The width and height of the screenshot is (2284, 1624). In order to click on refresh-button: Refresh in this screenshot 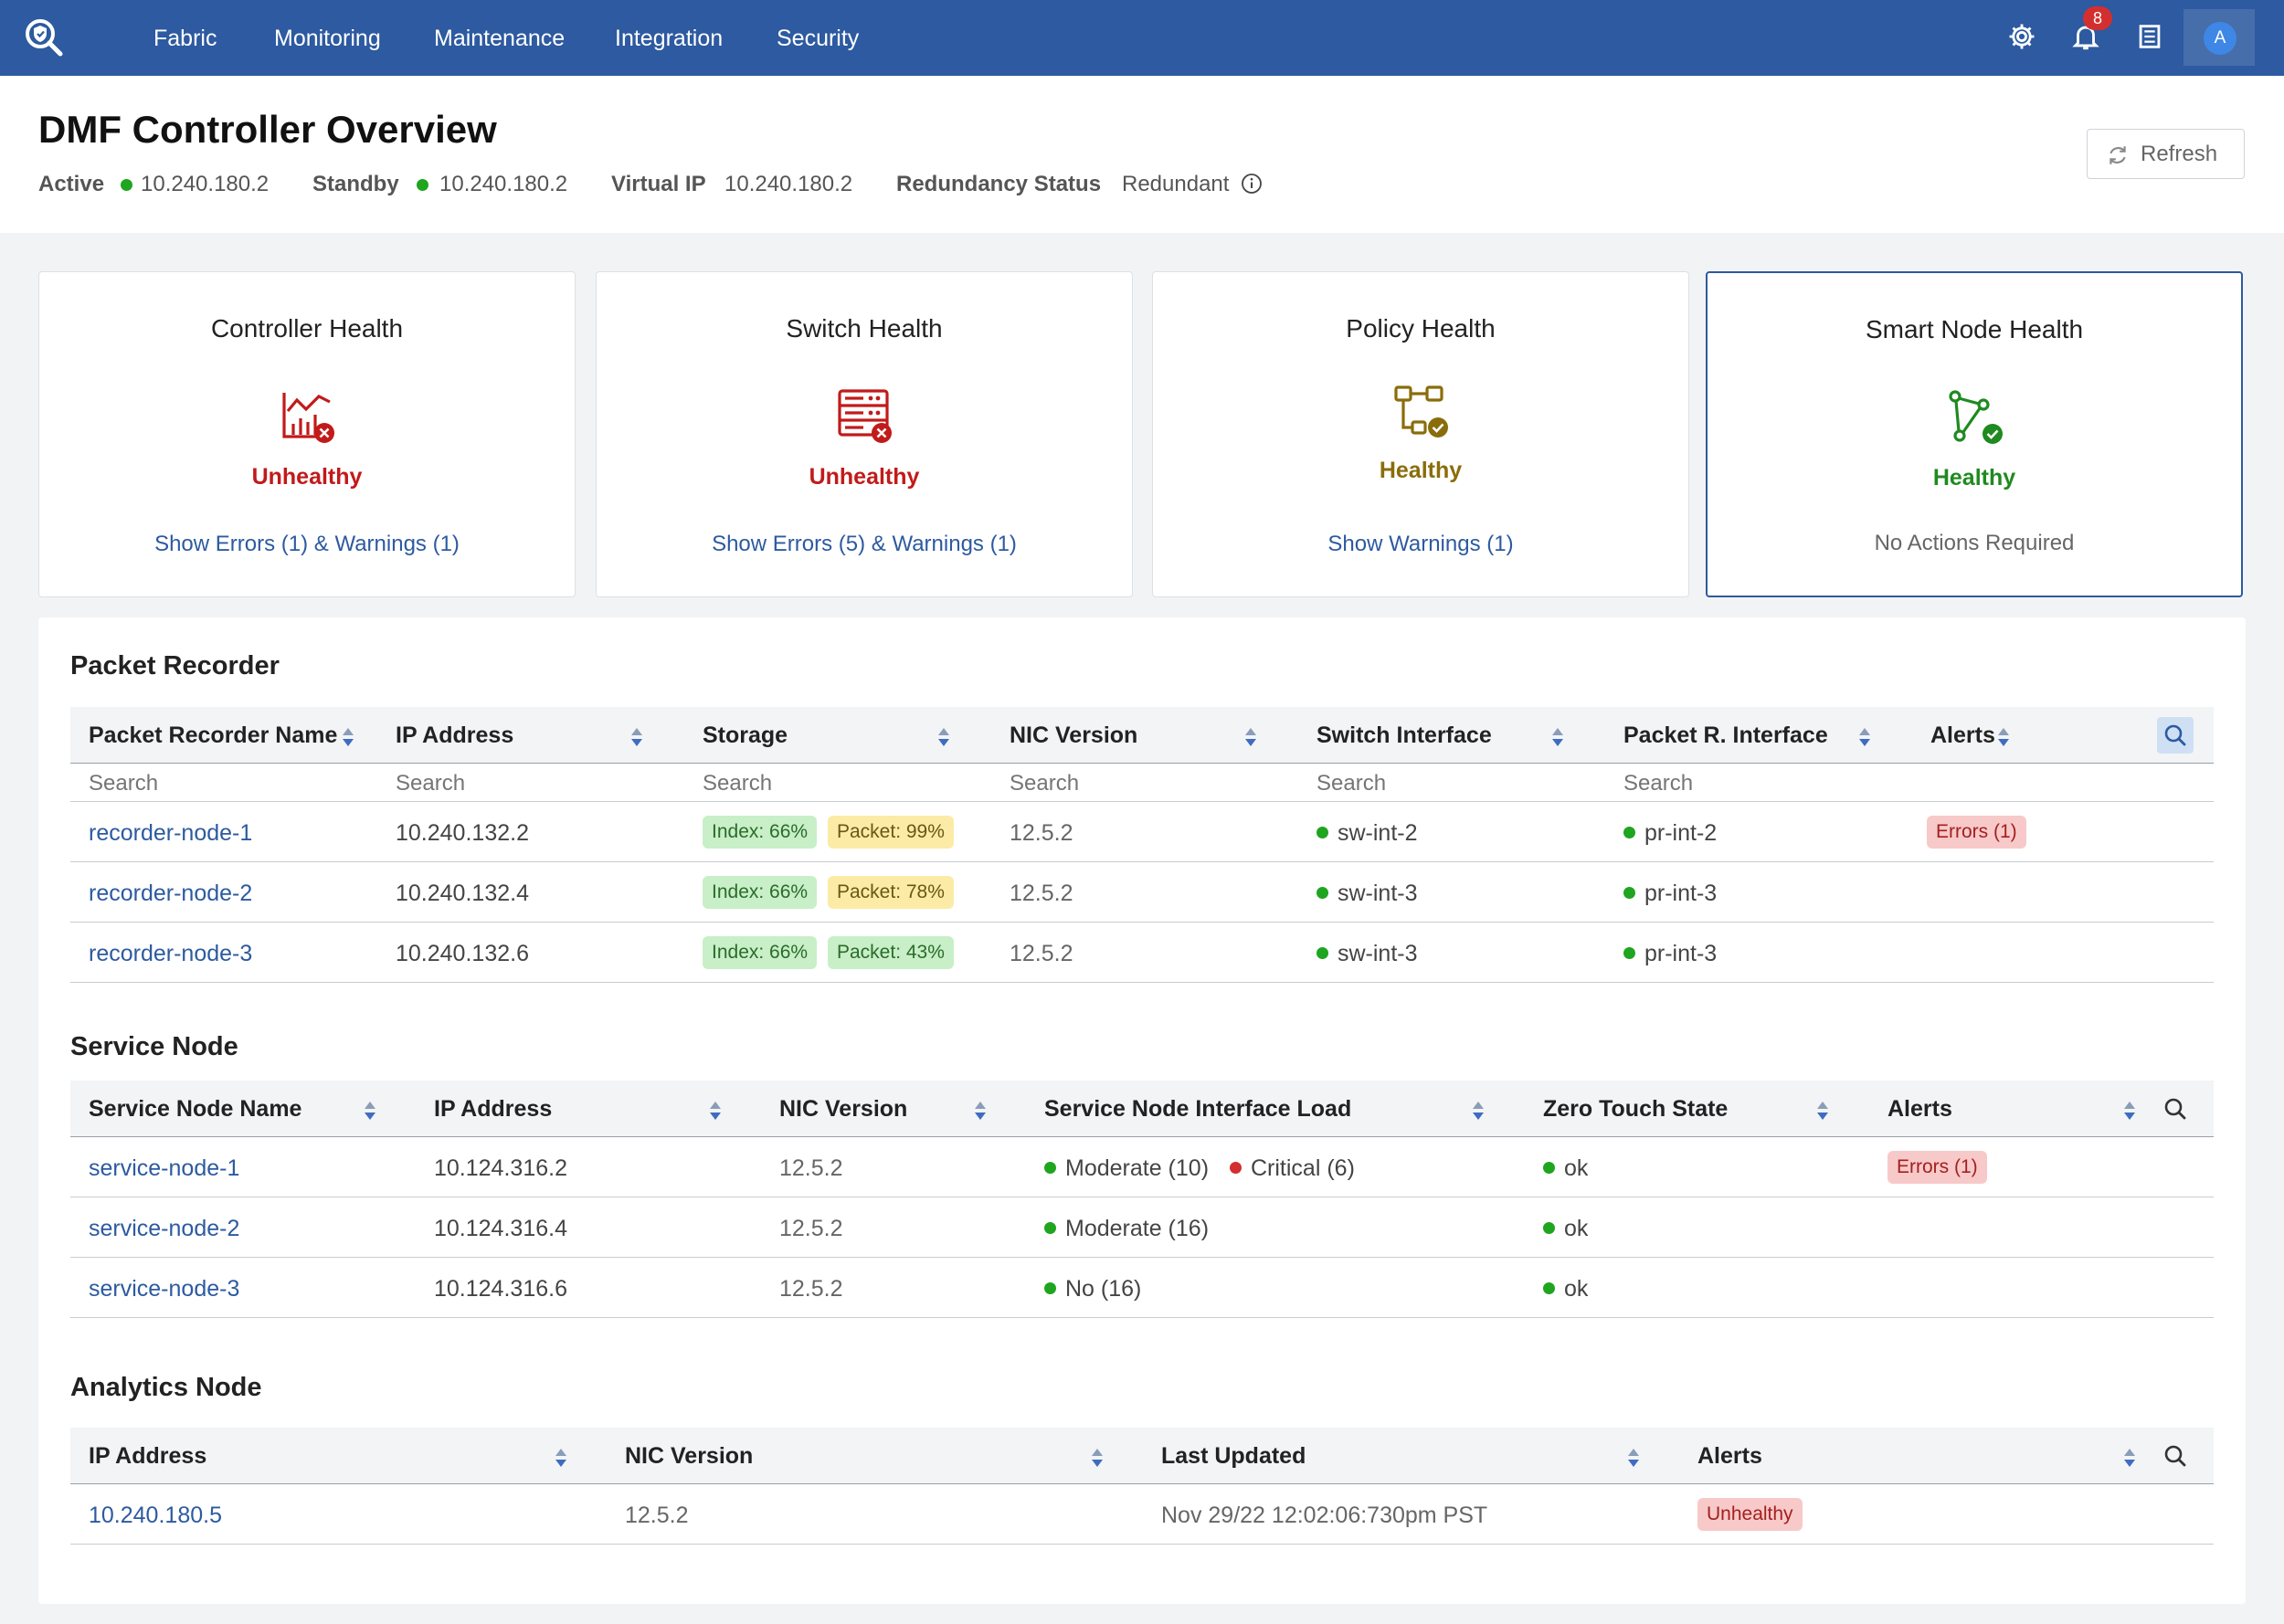, I will do `click(2166, 154)`.